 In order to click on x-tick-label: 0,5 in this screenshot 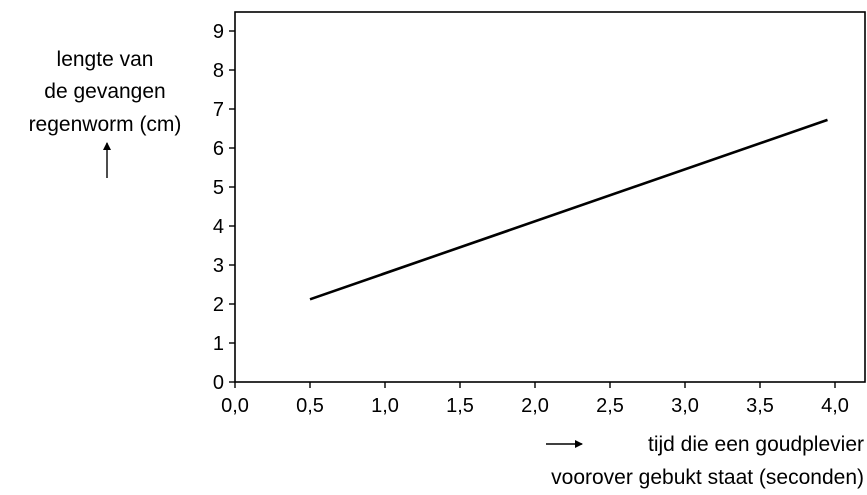, I will do `click(310, 406)`.